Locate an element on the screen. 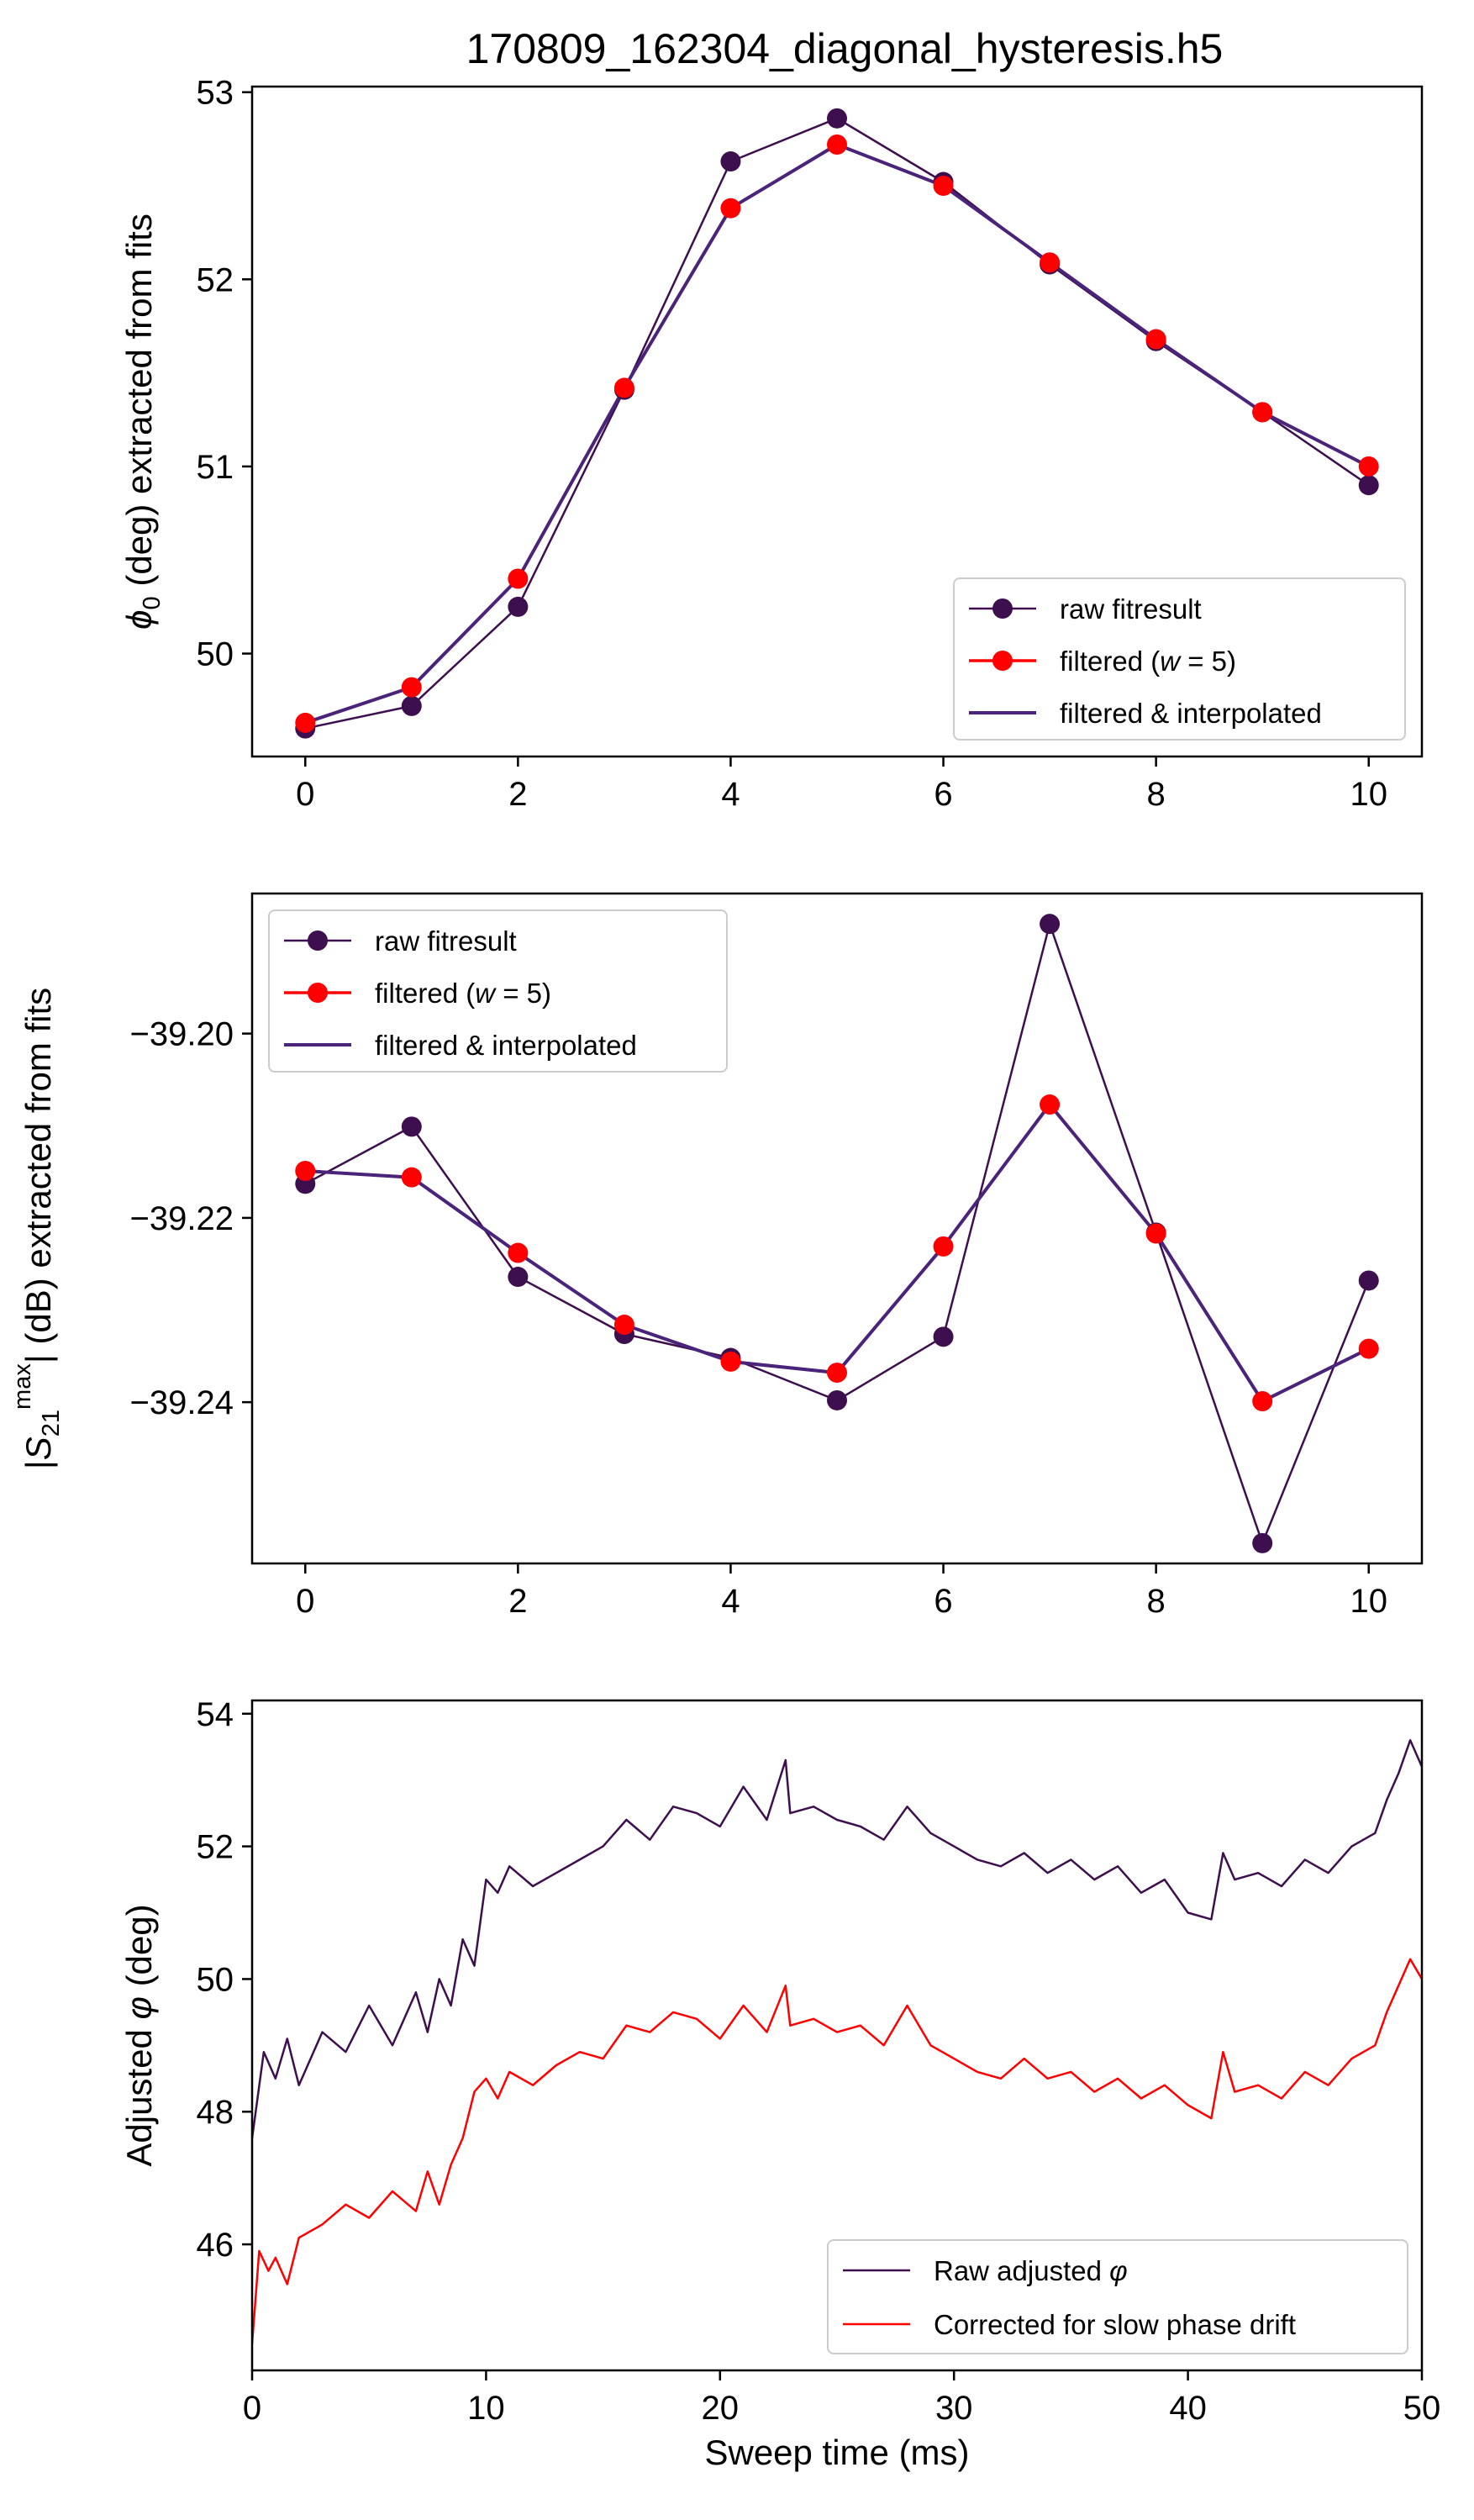  y-axis-label: Adjusted φ (deg) is located at coordinates (139, 2035).